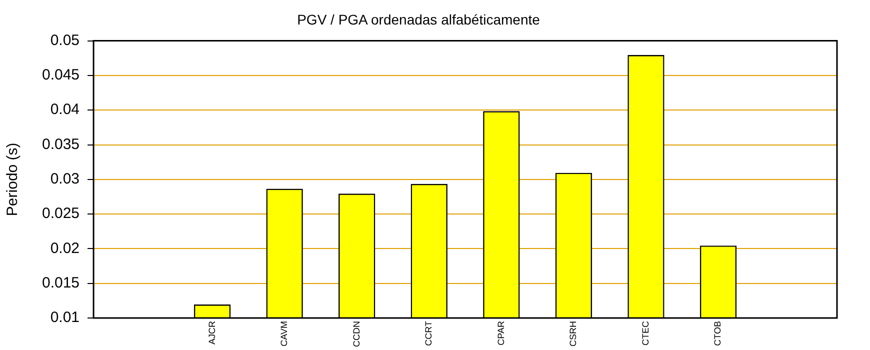 This screenshot has width=870, height=350. I want to click on x-tick-label: CCRT, so click(429, 333).